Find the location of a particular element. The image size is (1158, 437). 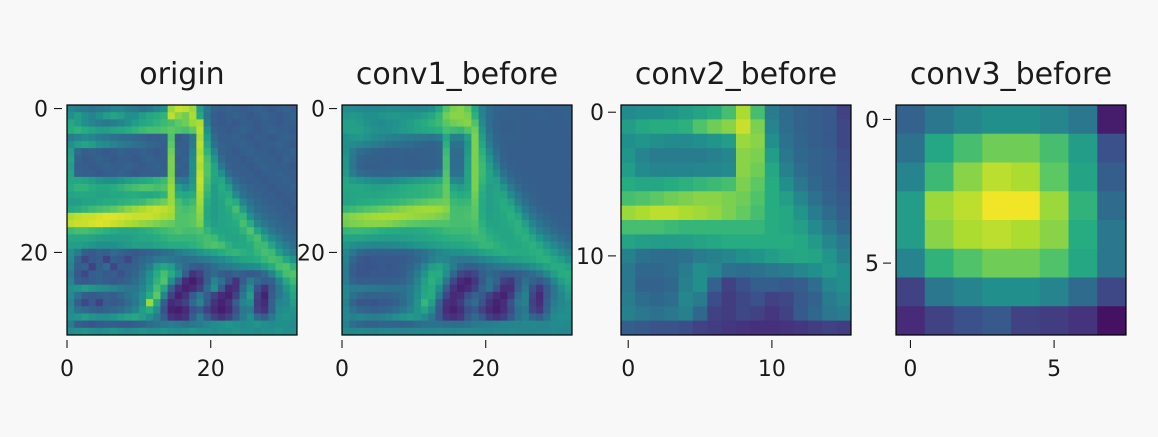

heatmap-conv3-before is located at coordinates (1011, 220).